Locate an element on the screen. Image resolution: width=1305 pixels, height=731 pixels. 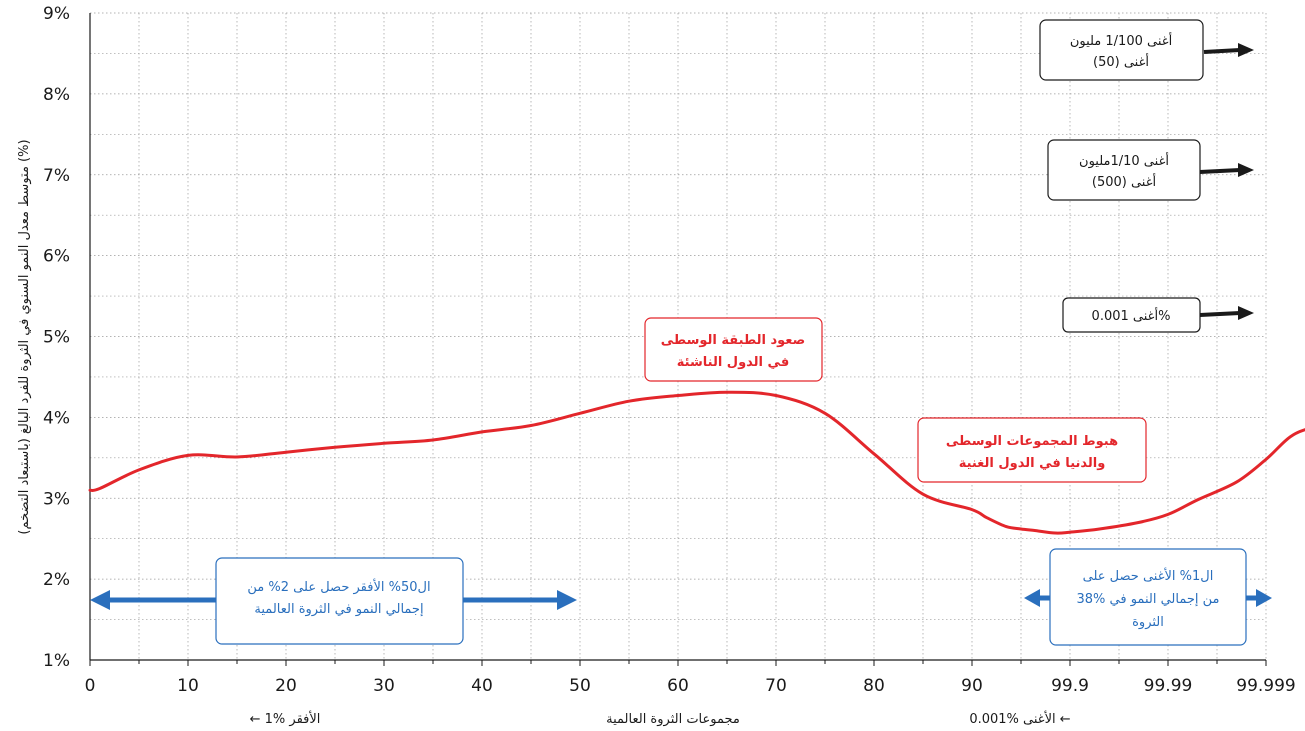
annotation-middle-class-rise-line1: صعود الطبقة الوسطى is located at coordinates (733, 340).